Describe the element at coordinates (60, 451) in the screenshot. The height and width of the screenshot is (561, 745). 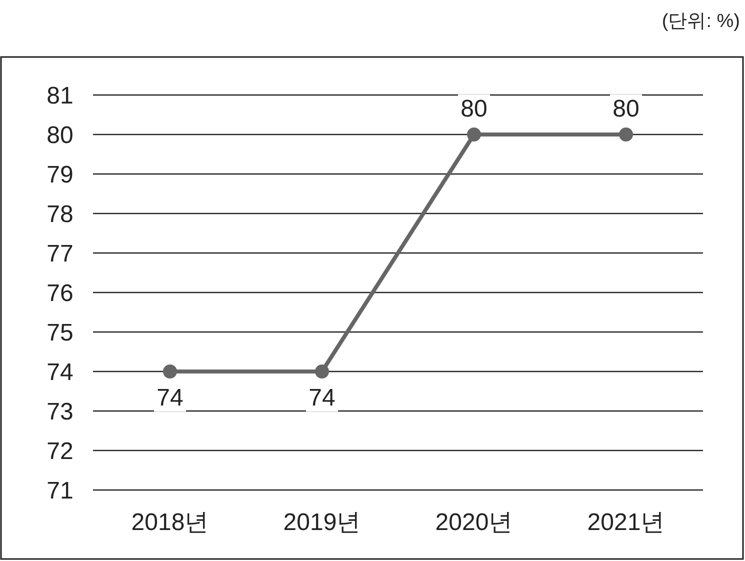
I see `y-tick-label: 72` at that location.